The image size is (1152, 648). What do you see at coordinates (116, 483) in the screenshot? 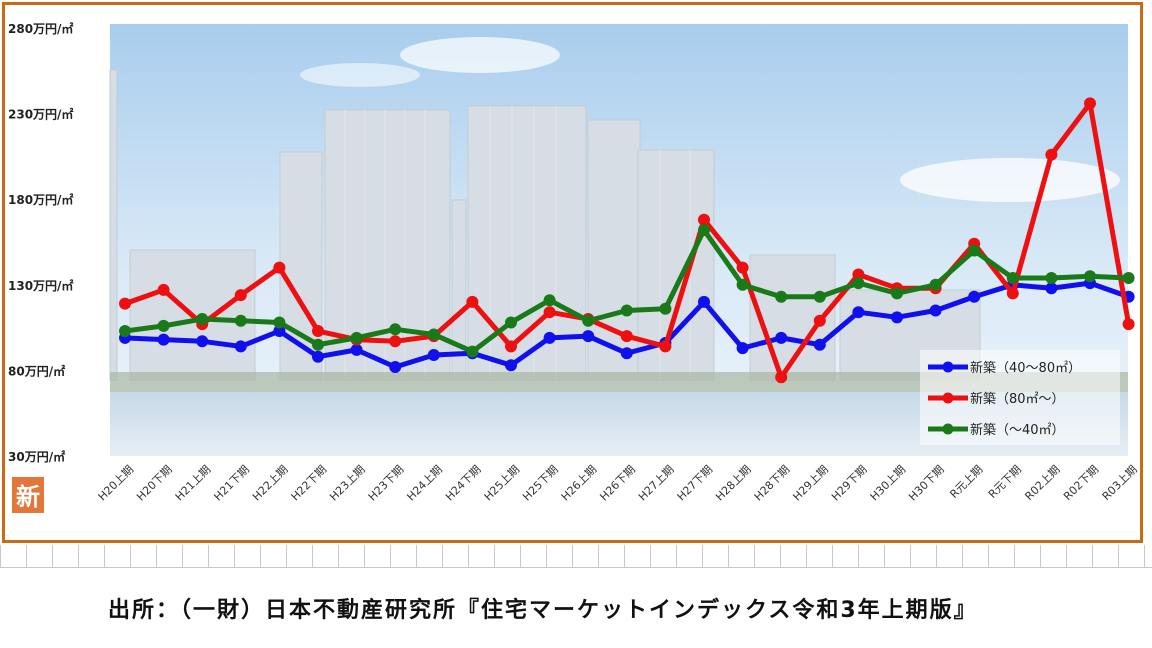
I see `x-tick-label: H20上期` at bounding box center [116, 483].